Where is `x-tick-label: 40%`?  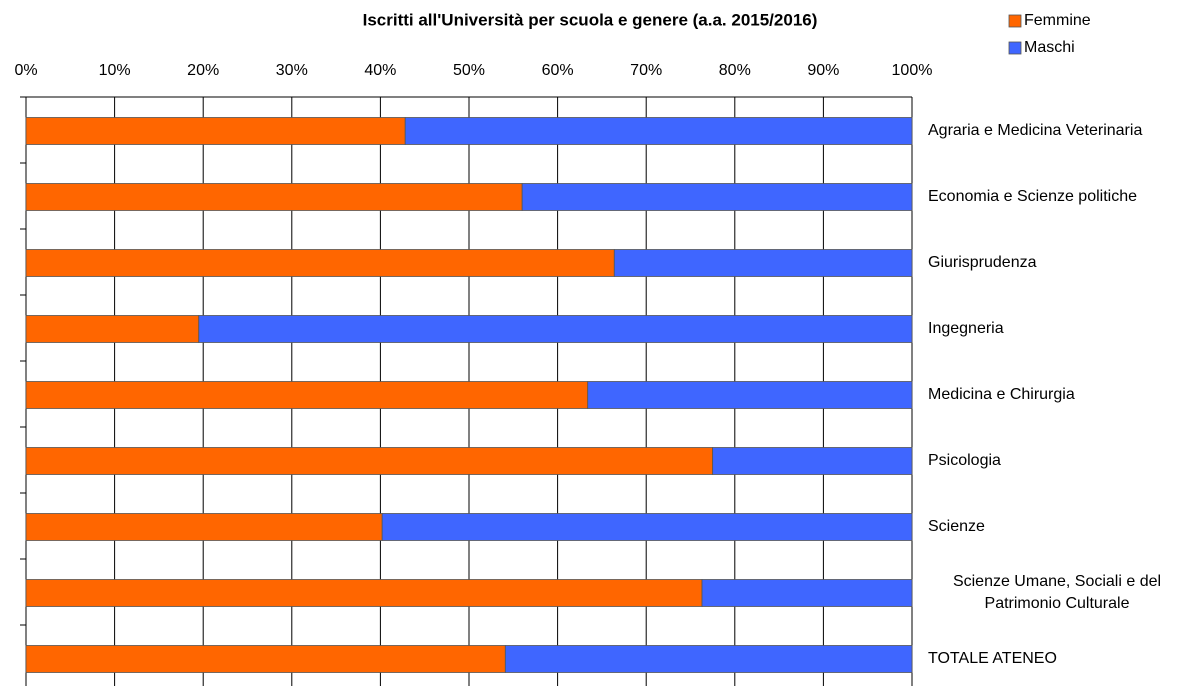 x-tick-label: 40% is located at coordinates (380, 70).